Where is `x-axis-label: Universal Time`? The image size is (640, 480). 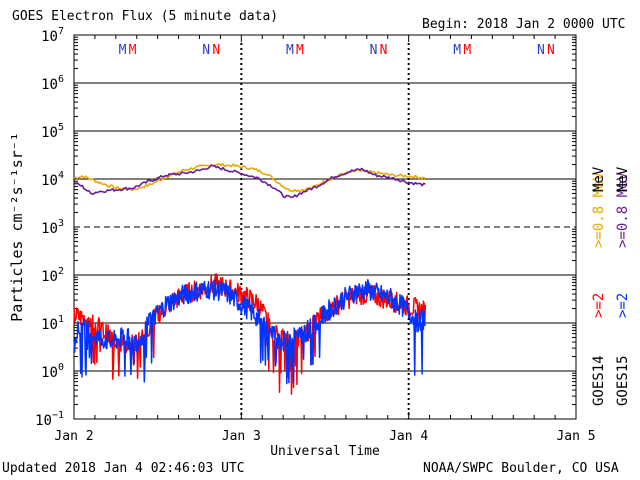 x-axis-label: Universal Time is located at coordinates (325, 451).